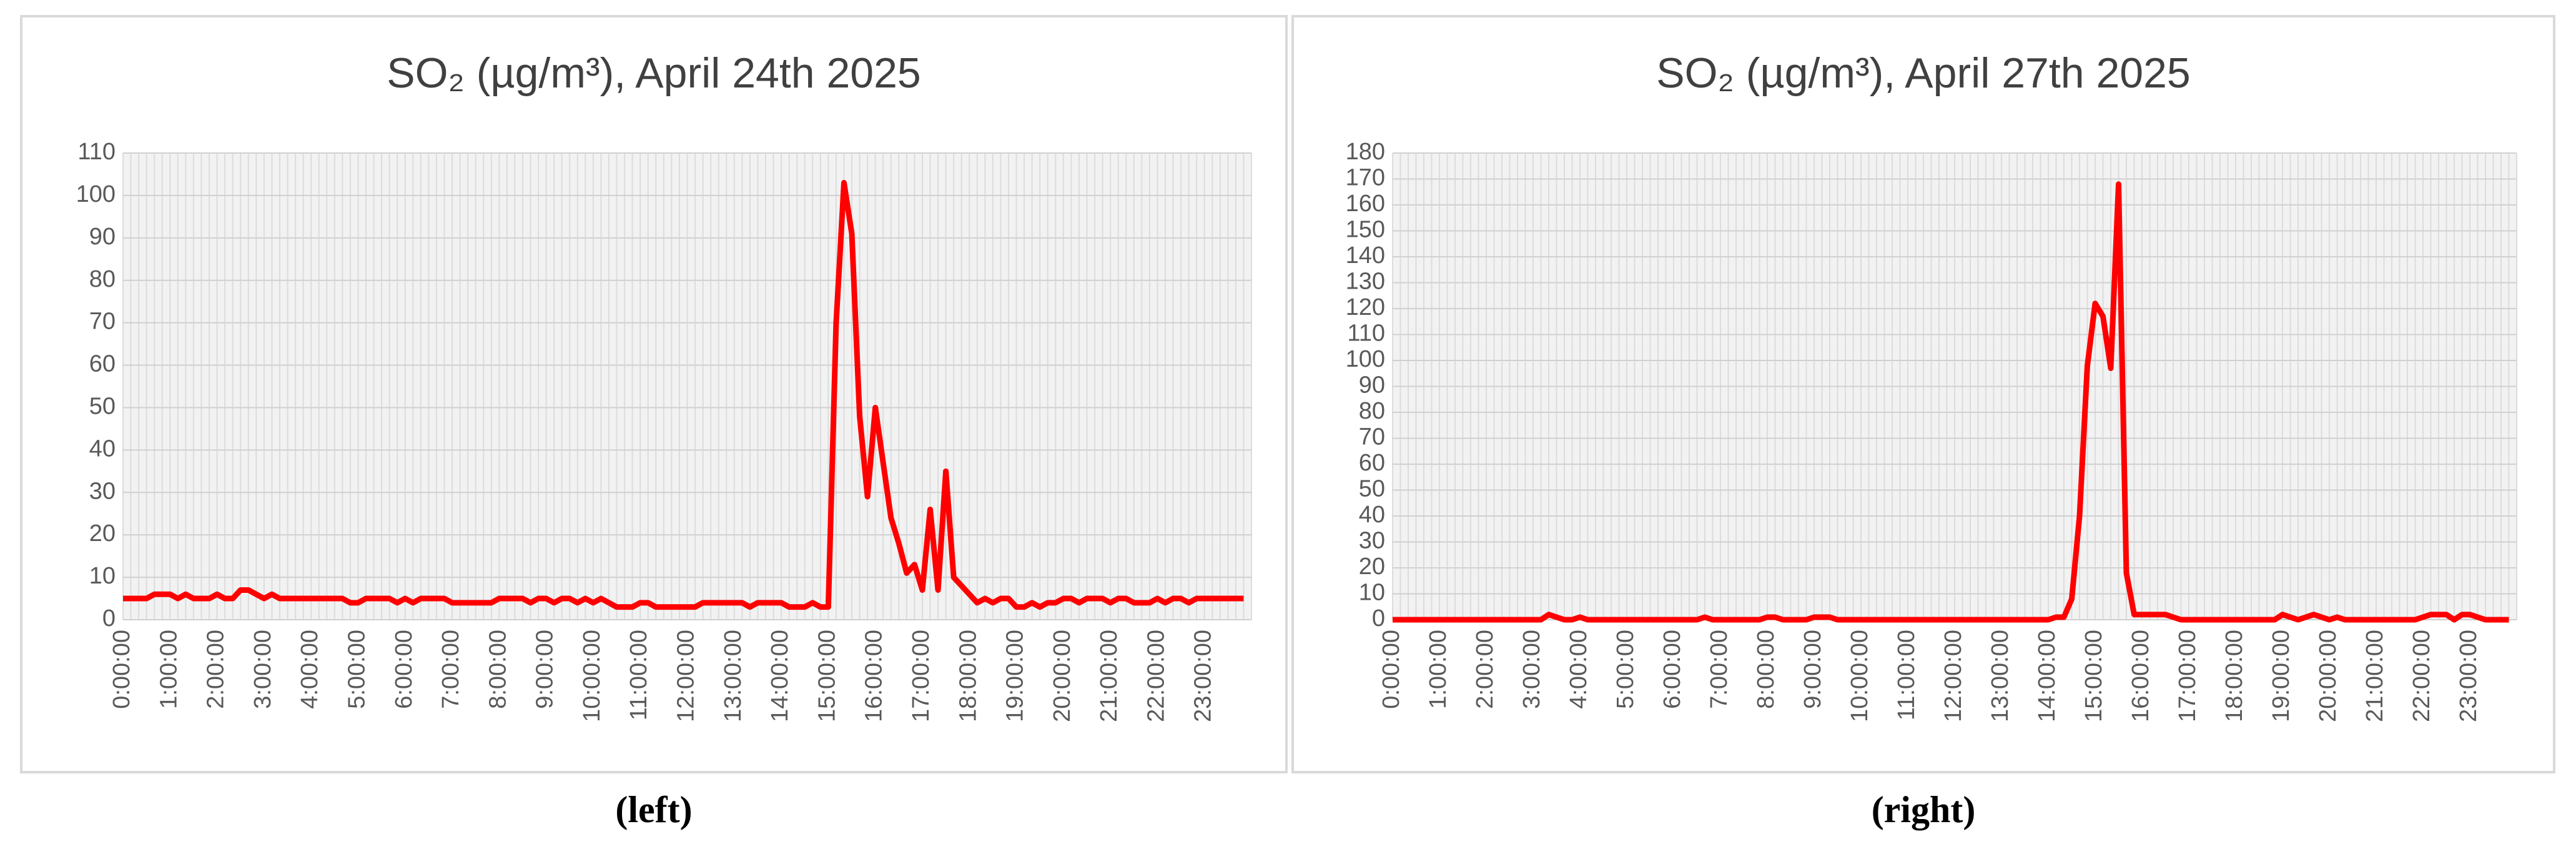 Image resolution: width=2576 pixels, height=854 pixels. What do you see at coordinates (1923, 73) in the screenshot?
I see `chart-title: SO₂ (µg/m³), April 27th 2025` at bounding box center [1923, 73].